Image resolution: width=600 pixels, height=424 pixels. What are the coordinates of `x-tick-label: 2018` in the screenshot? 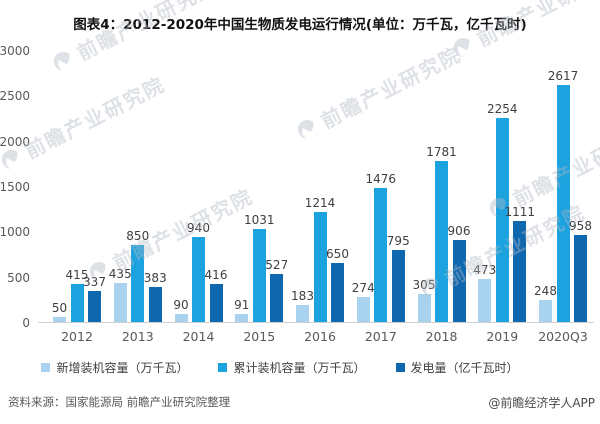 It's located at (441, 336).